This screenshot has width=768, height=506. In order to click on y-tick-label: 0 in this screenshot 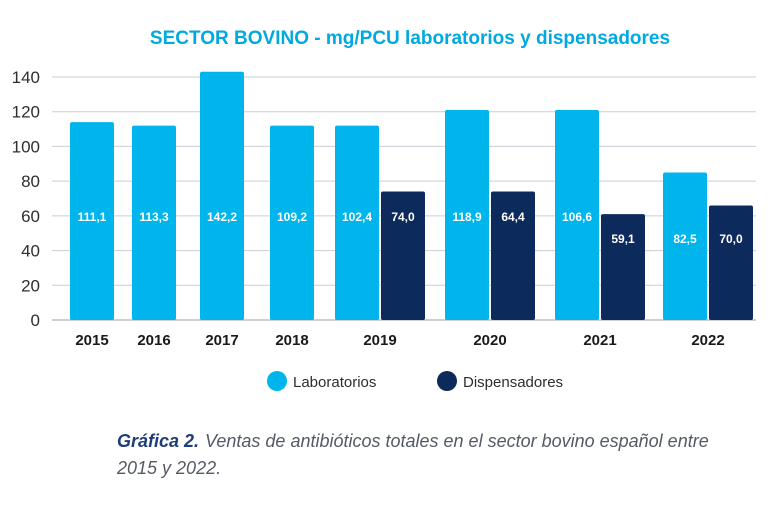, I will do `click(35, 320)`.